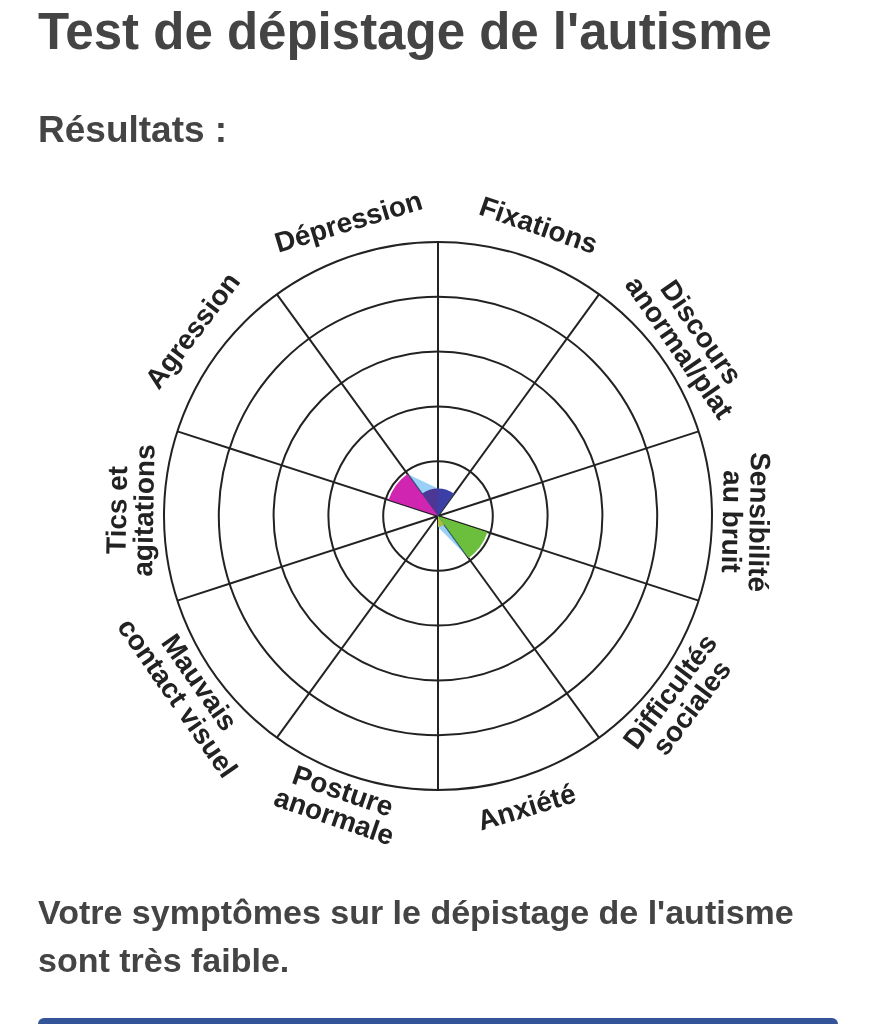 The height and width of the screenshot is (1024, 877). I want to click on spoke-label: Tics et agitations, so click(130, 510).